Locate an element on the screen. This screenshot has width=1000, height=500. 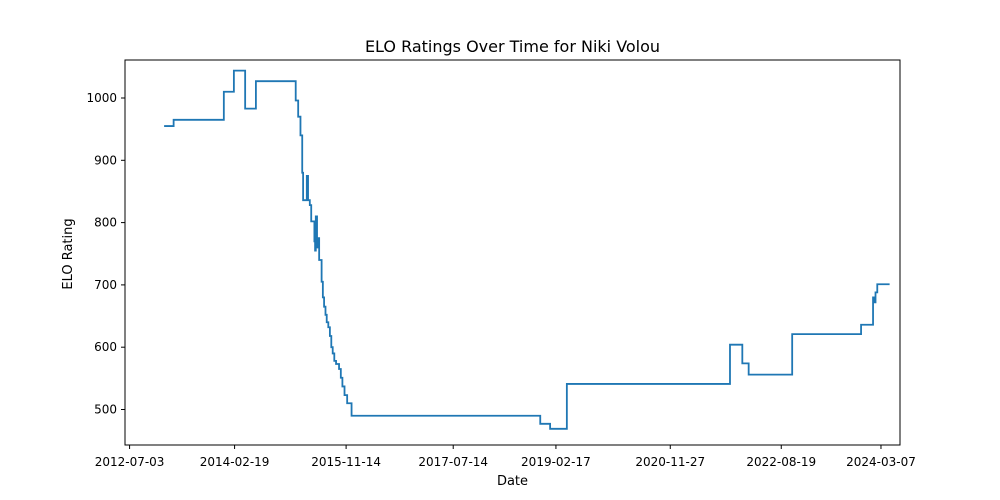
x-tick-label: 2015-11-14 is located at coordinates (346, 462).